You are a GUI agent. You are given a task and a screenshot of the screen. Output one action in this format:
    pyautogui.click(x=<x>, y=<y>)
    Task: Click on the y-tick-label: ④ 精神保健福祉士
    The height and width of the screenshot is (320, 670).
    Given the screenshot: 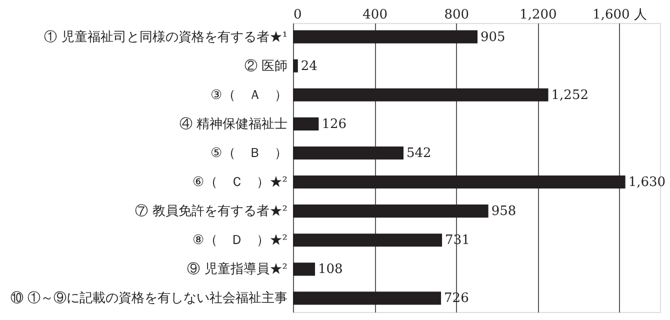 What is the action you would take?
    pyautogui.click(x=233, y=124)
    